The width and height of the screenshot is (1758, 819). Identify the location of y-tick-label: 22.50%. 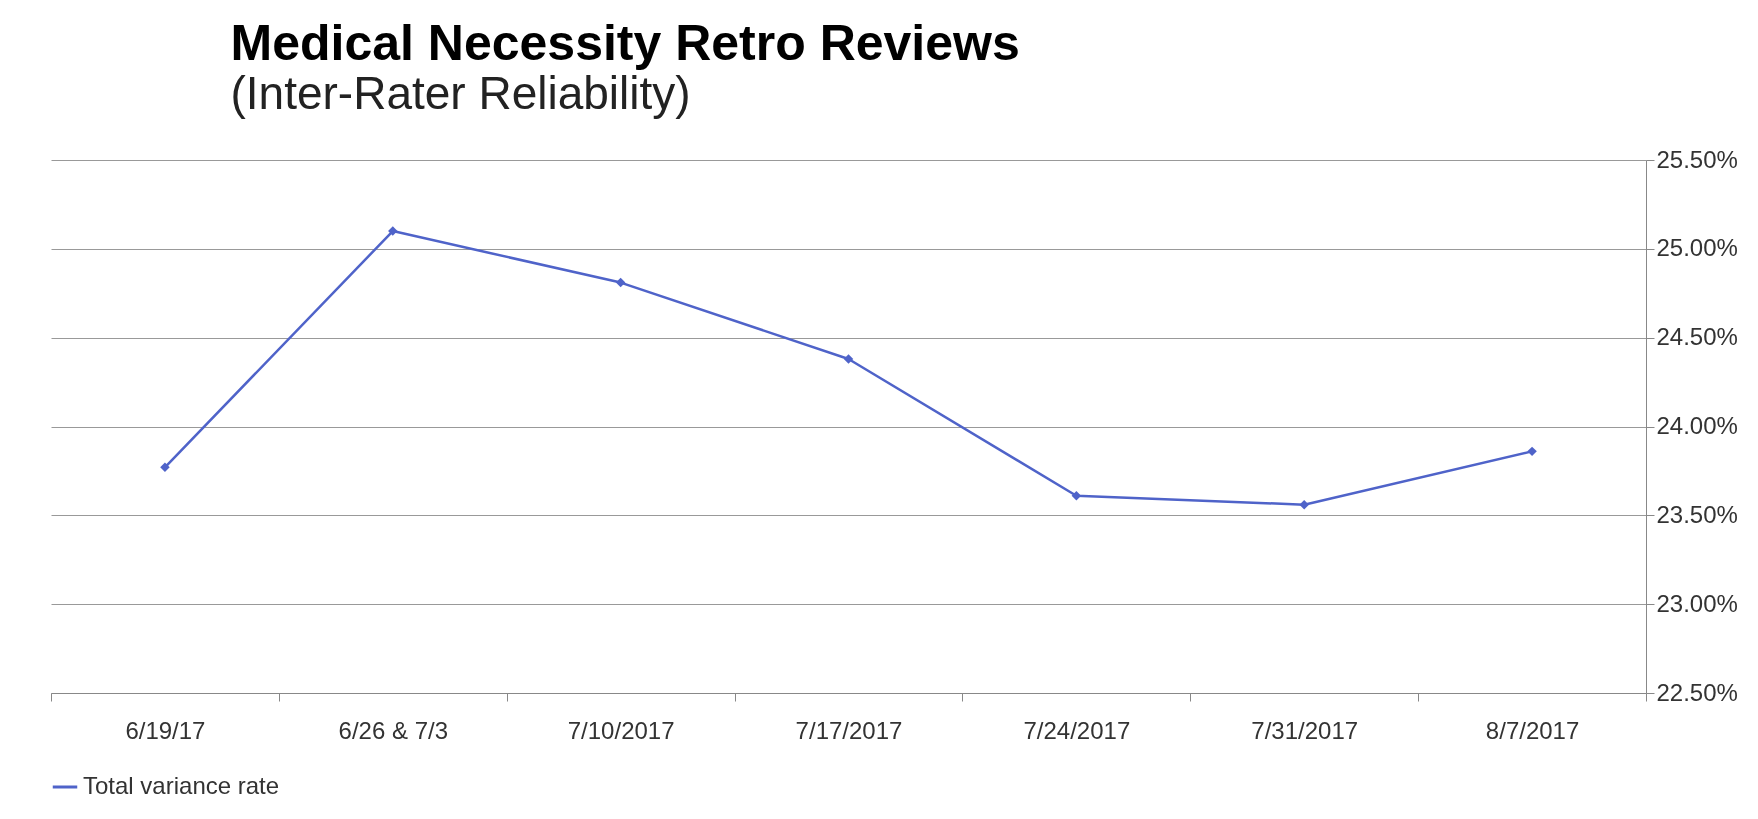
(1697, 692).